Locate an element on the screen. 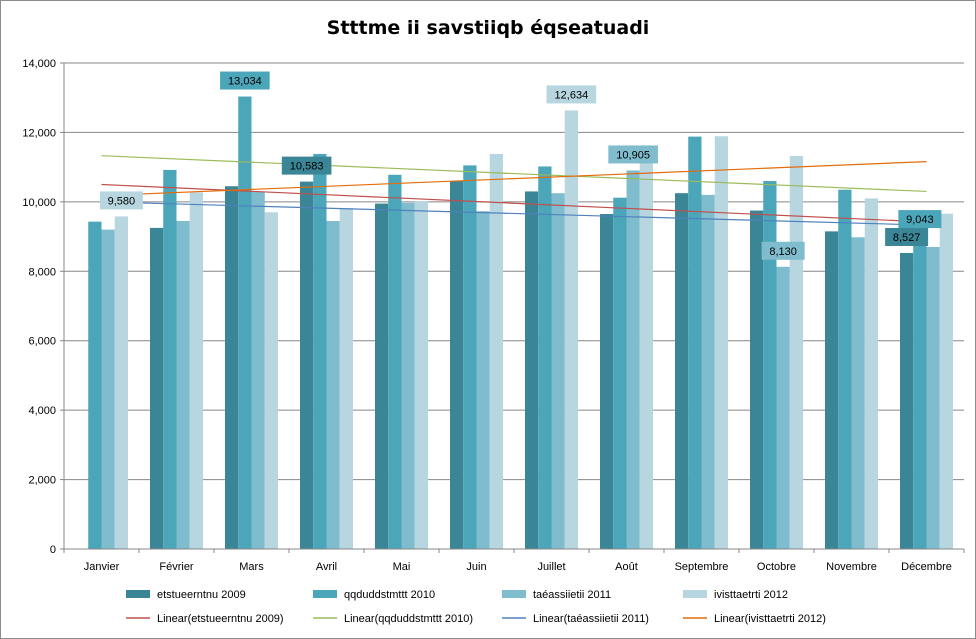  y-tick-label: 0 is located at coordinates (53, 550).